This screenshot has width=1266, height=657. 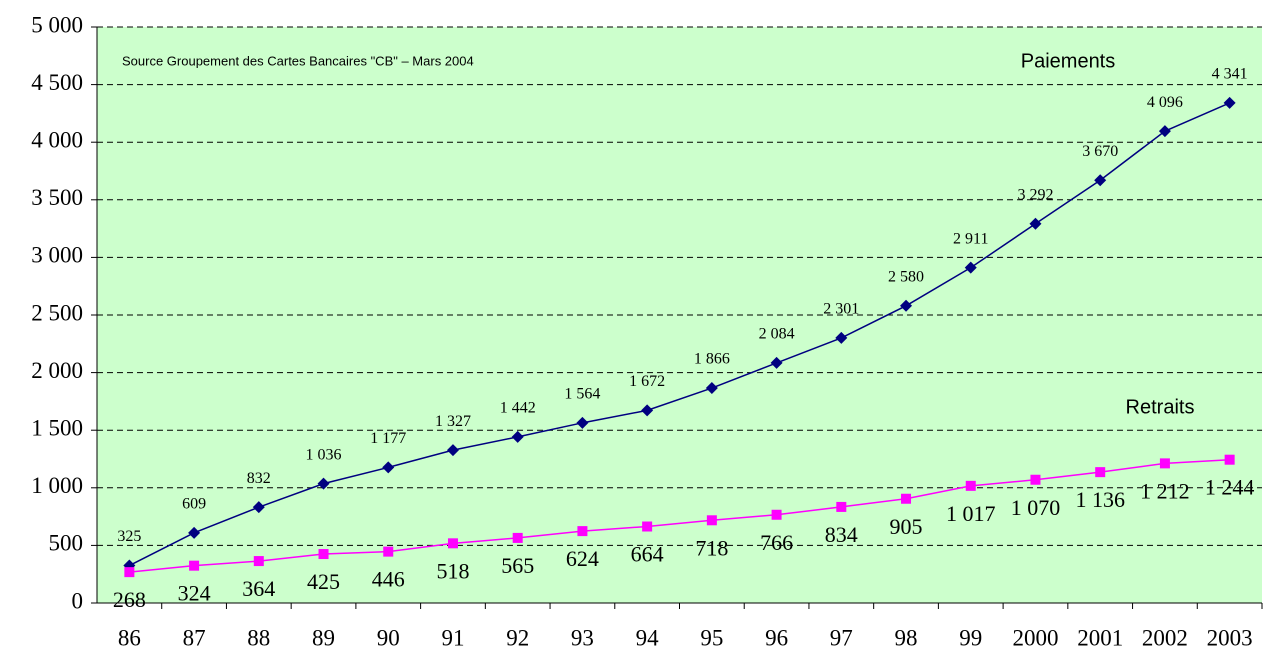 I want to click on x-tick-label: 91, so click(x=452, y=637).